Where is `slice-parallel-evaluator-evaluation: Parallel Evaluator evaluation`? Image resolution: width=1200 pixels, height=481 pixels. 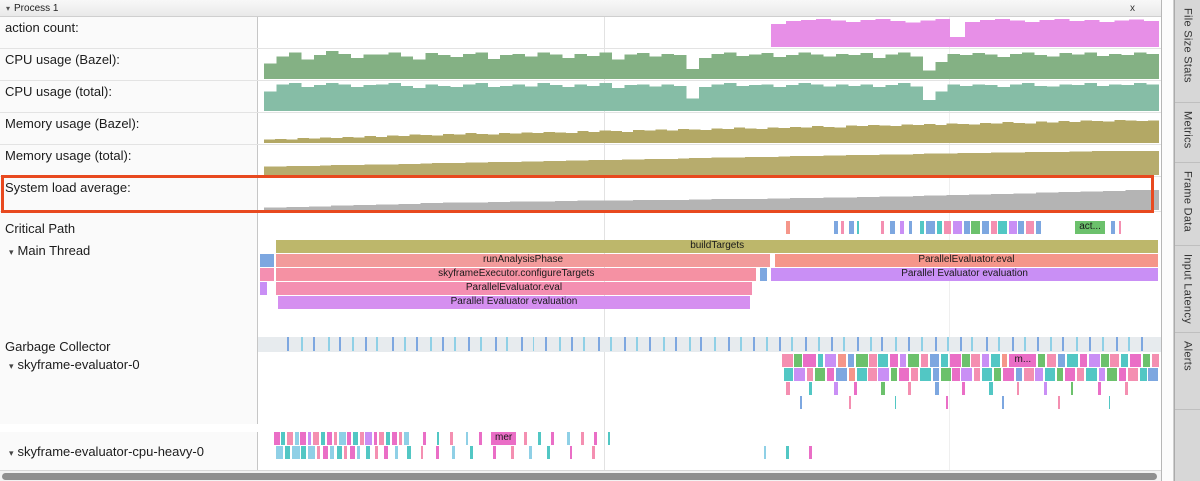 slice-parallel-evaluator-evaluation: Parallel Evaluator evaluation is located at coordinates (964, 274).